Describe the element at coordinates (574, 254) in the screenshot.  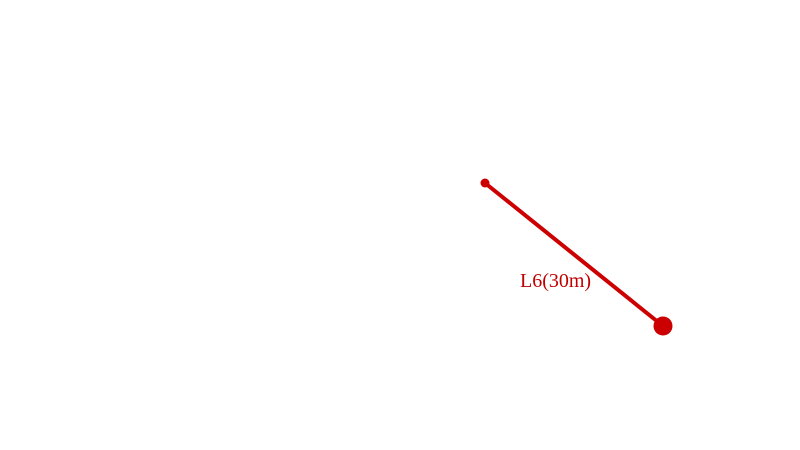
I see `edge-line-l6` at that location.